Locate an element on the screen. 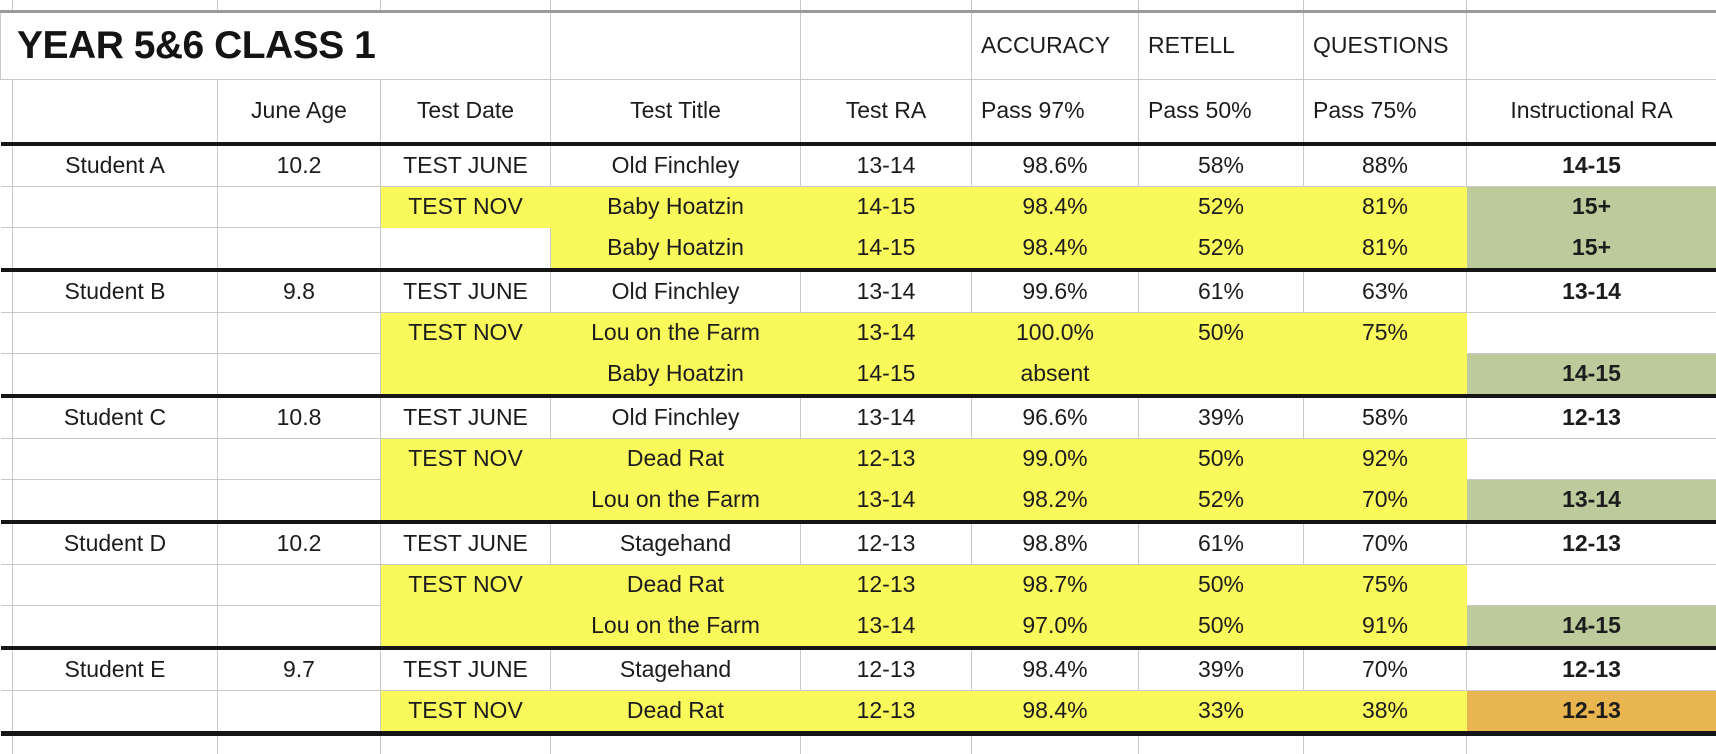  cell-pass-75: 58% is located at coordinates (1385, 417).